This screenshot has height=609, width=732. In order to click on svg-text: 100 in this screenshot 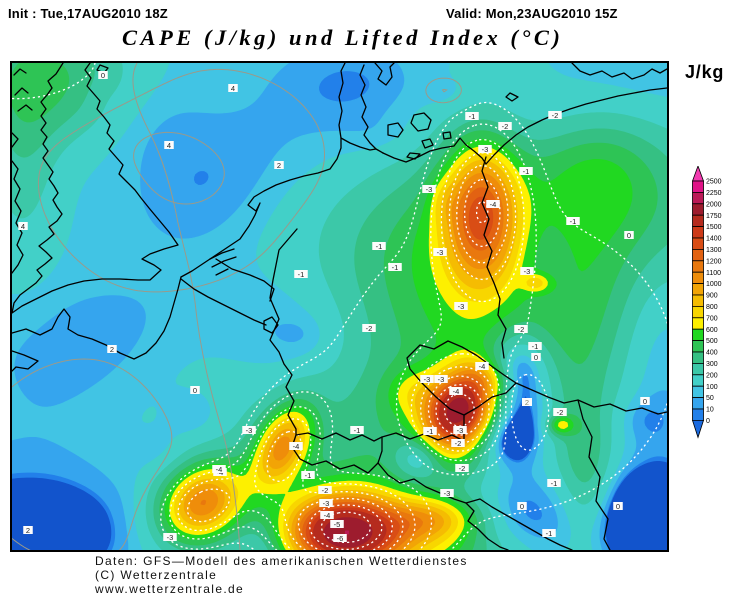, I will do `click(712, 387)`.